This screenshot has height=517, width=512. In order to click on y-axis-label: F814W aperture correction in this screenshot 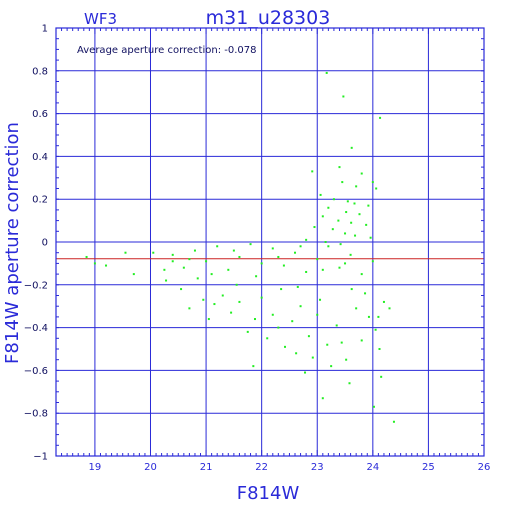, I will do `click(12, 243)`.